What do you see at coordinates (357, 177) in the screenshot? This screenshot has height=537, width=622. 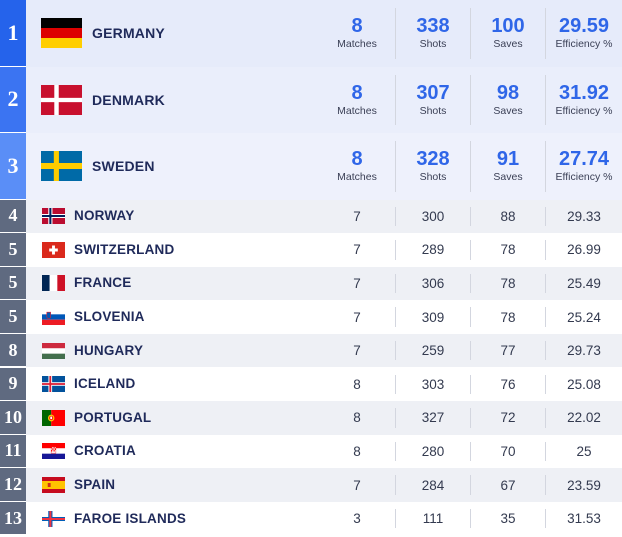 I see `matches-label: Matches` at bounding box center [357, 177].